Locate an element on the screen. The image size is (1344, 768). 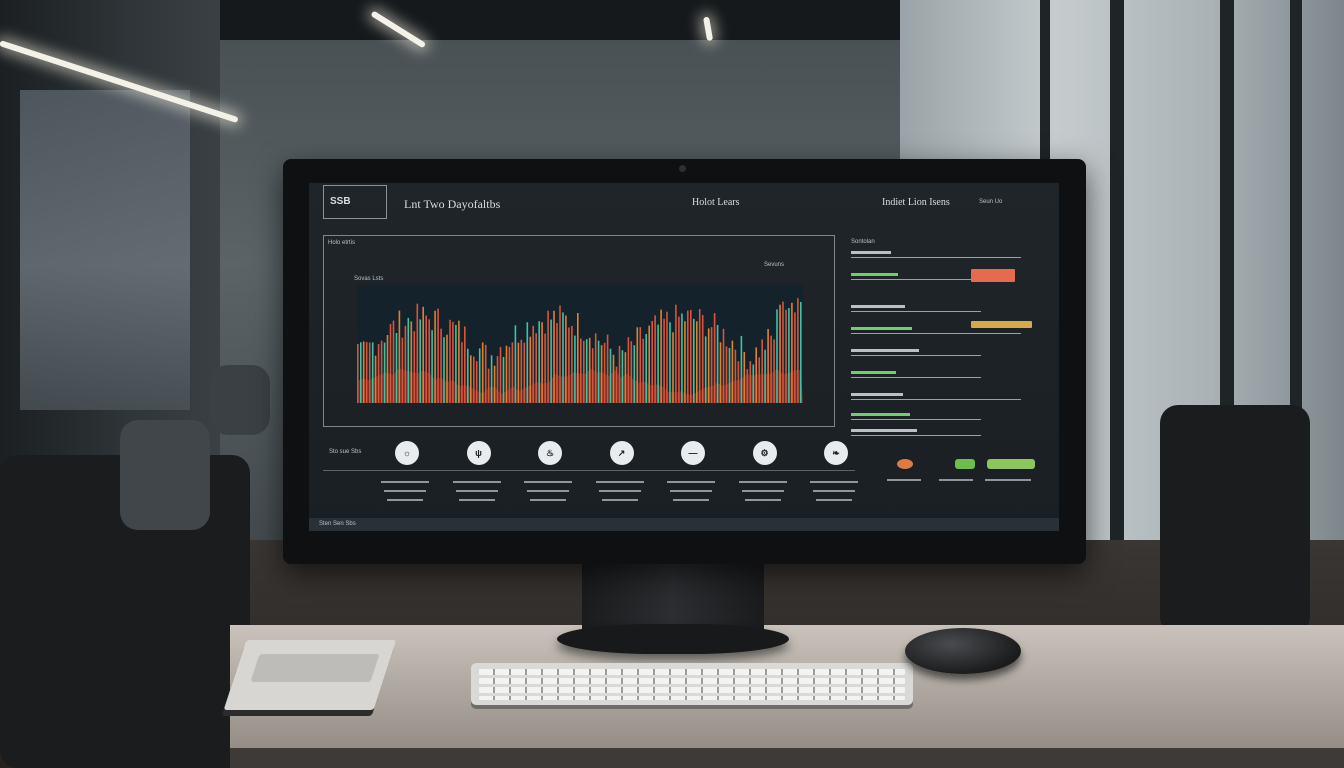
leaf-icon: ❧ is located at coordinates (836, 453).